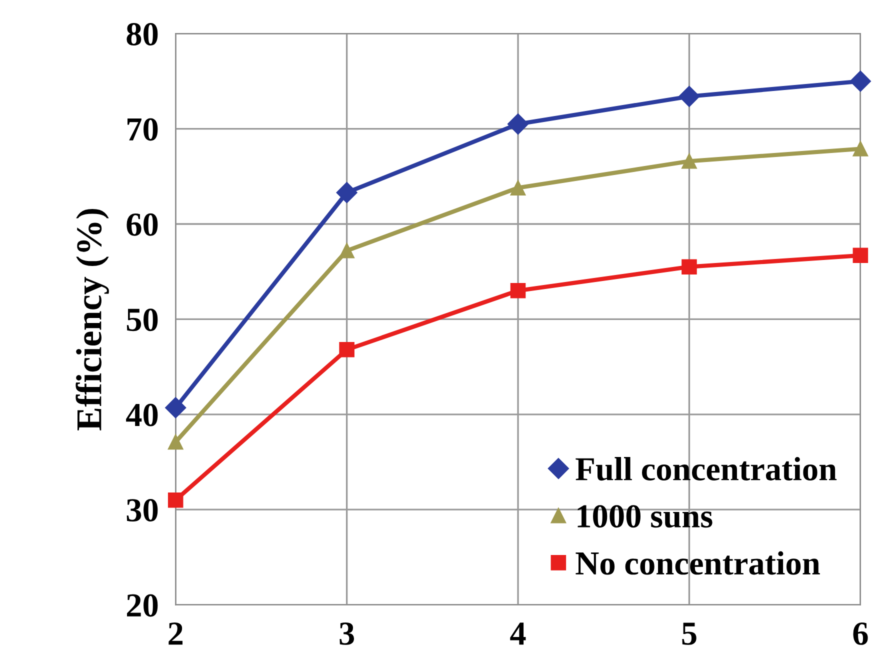 This screenshot has width=878, height=672. What do you see at coordinates (143, 129) in the screenshot?
I see `y-tick-label: 70` at bounding box center [143, 129].